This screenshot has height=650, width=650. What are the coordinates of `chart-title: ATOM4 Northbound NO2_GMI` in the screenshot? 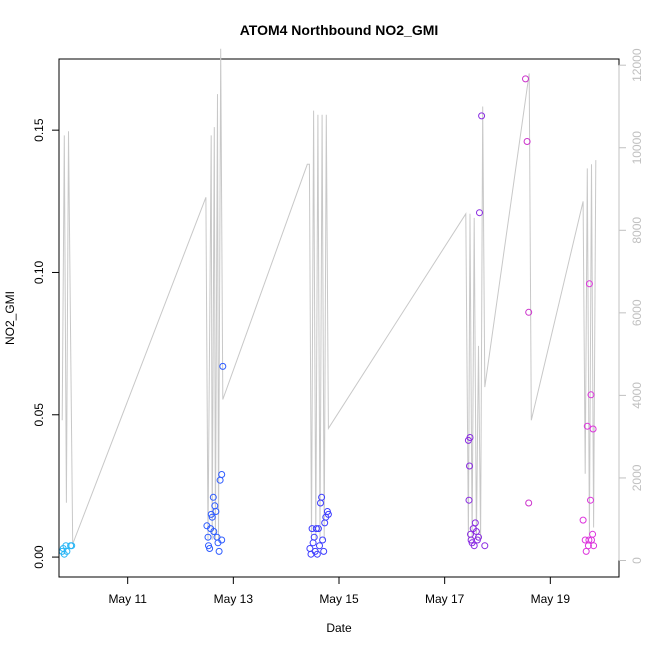 It's located at (339, 30).